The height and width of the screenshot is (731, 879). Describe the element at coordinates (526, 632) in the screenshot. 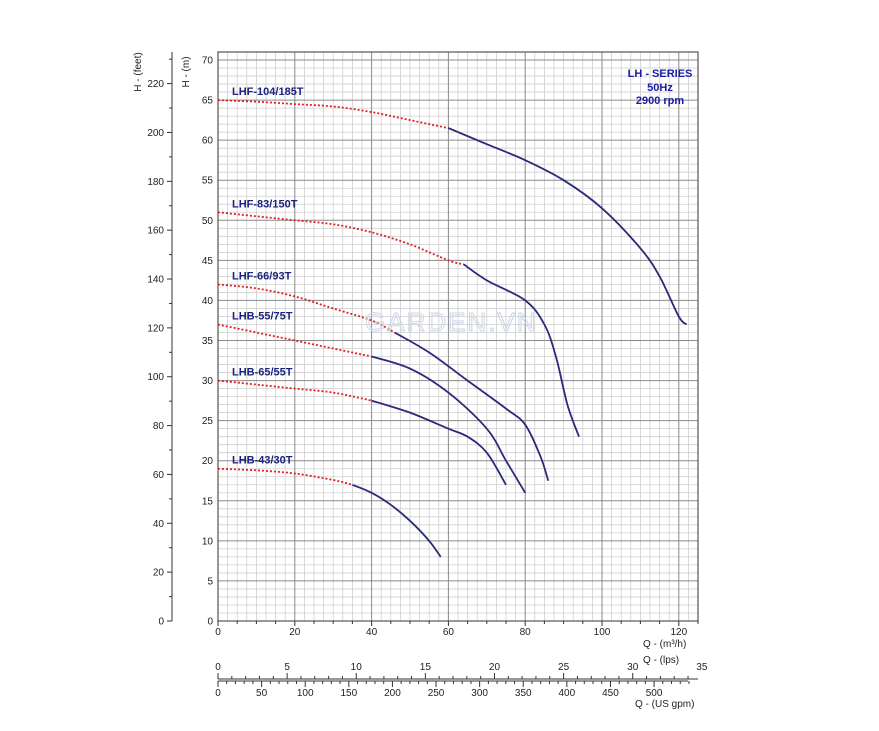

I see `x-tick-label: 80` at that location.